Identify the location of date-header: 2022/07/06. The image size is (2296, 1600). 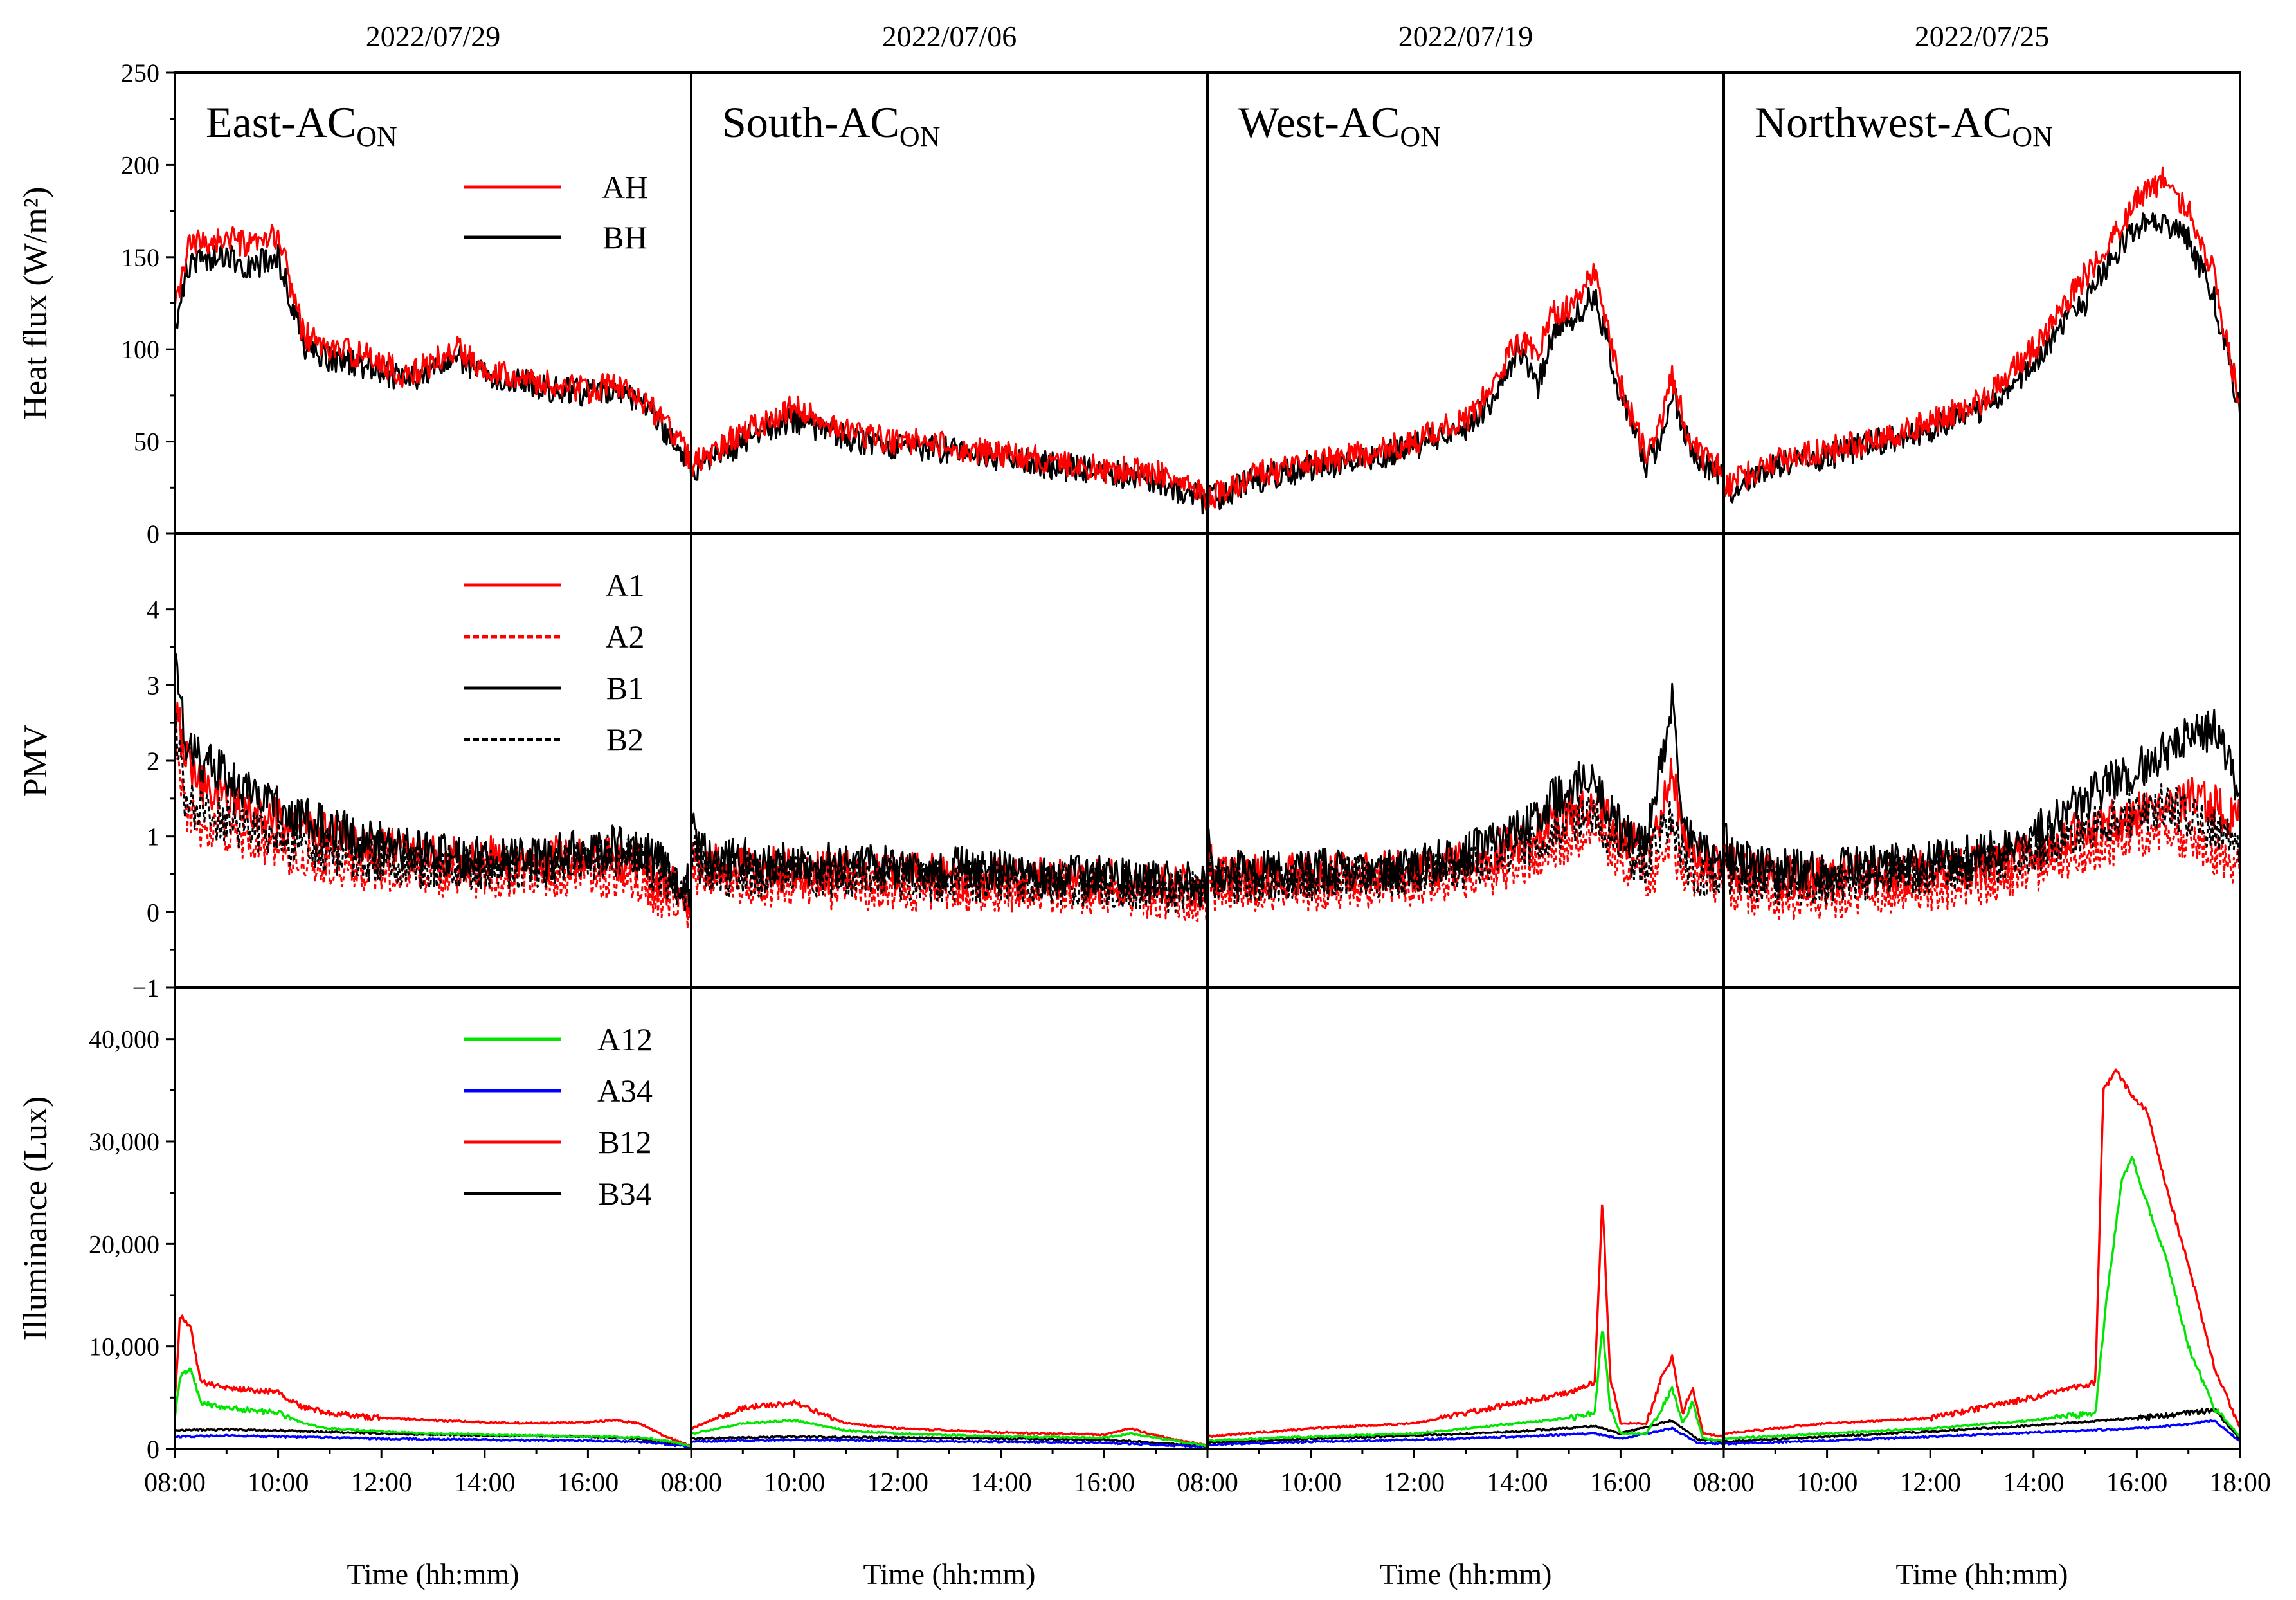
(949, 36).